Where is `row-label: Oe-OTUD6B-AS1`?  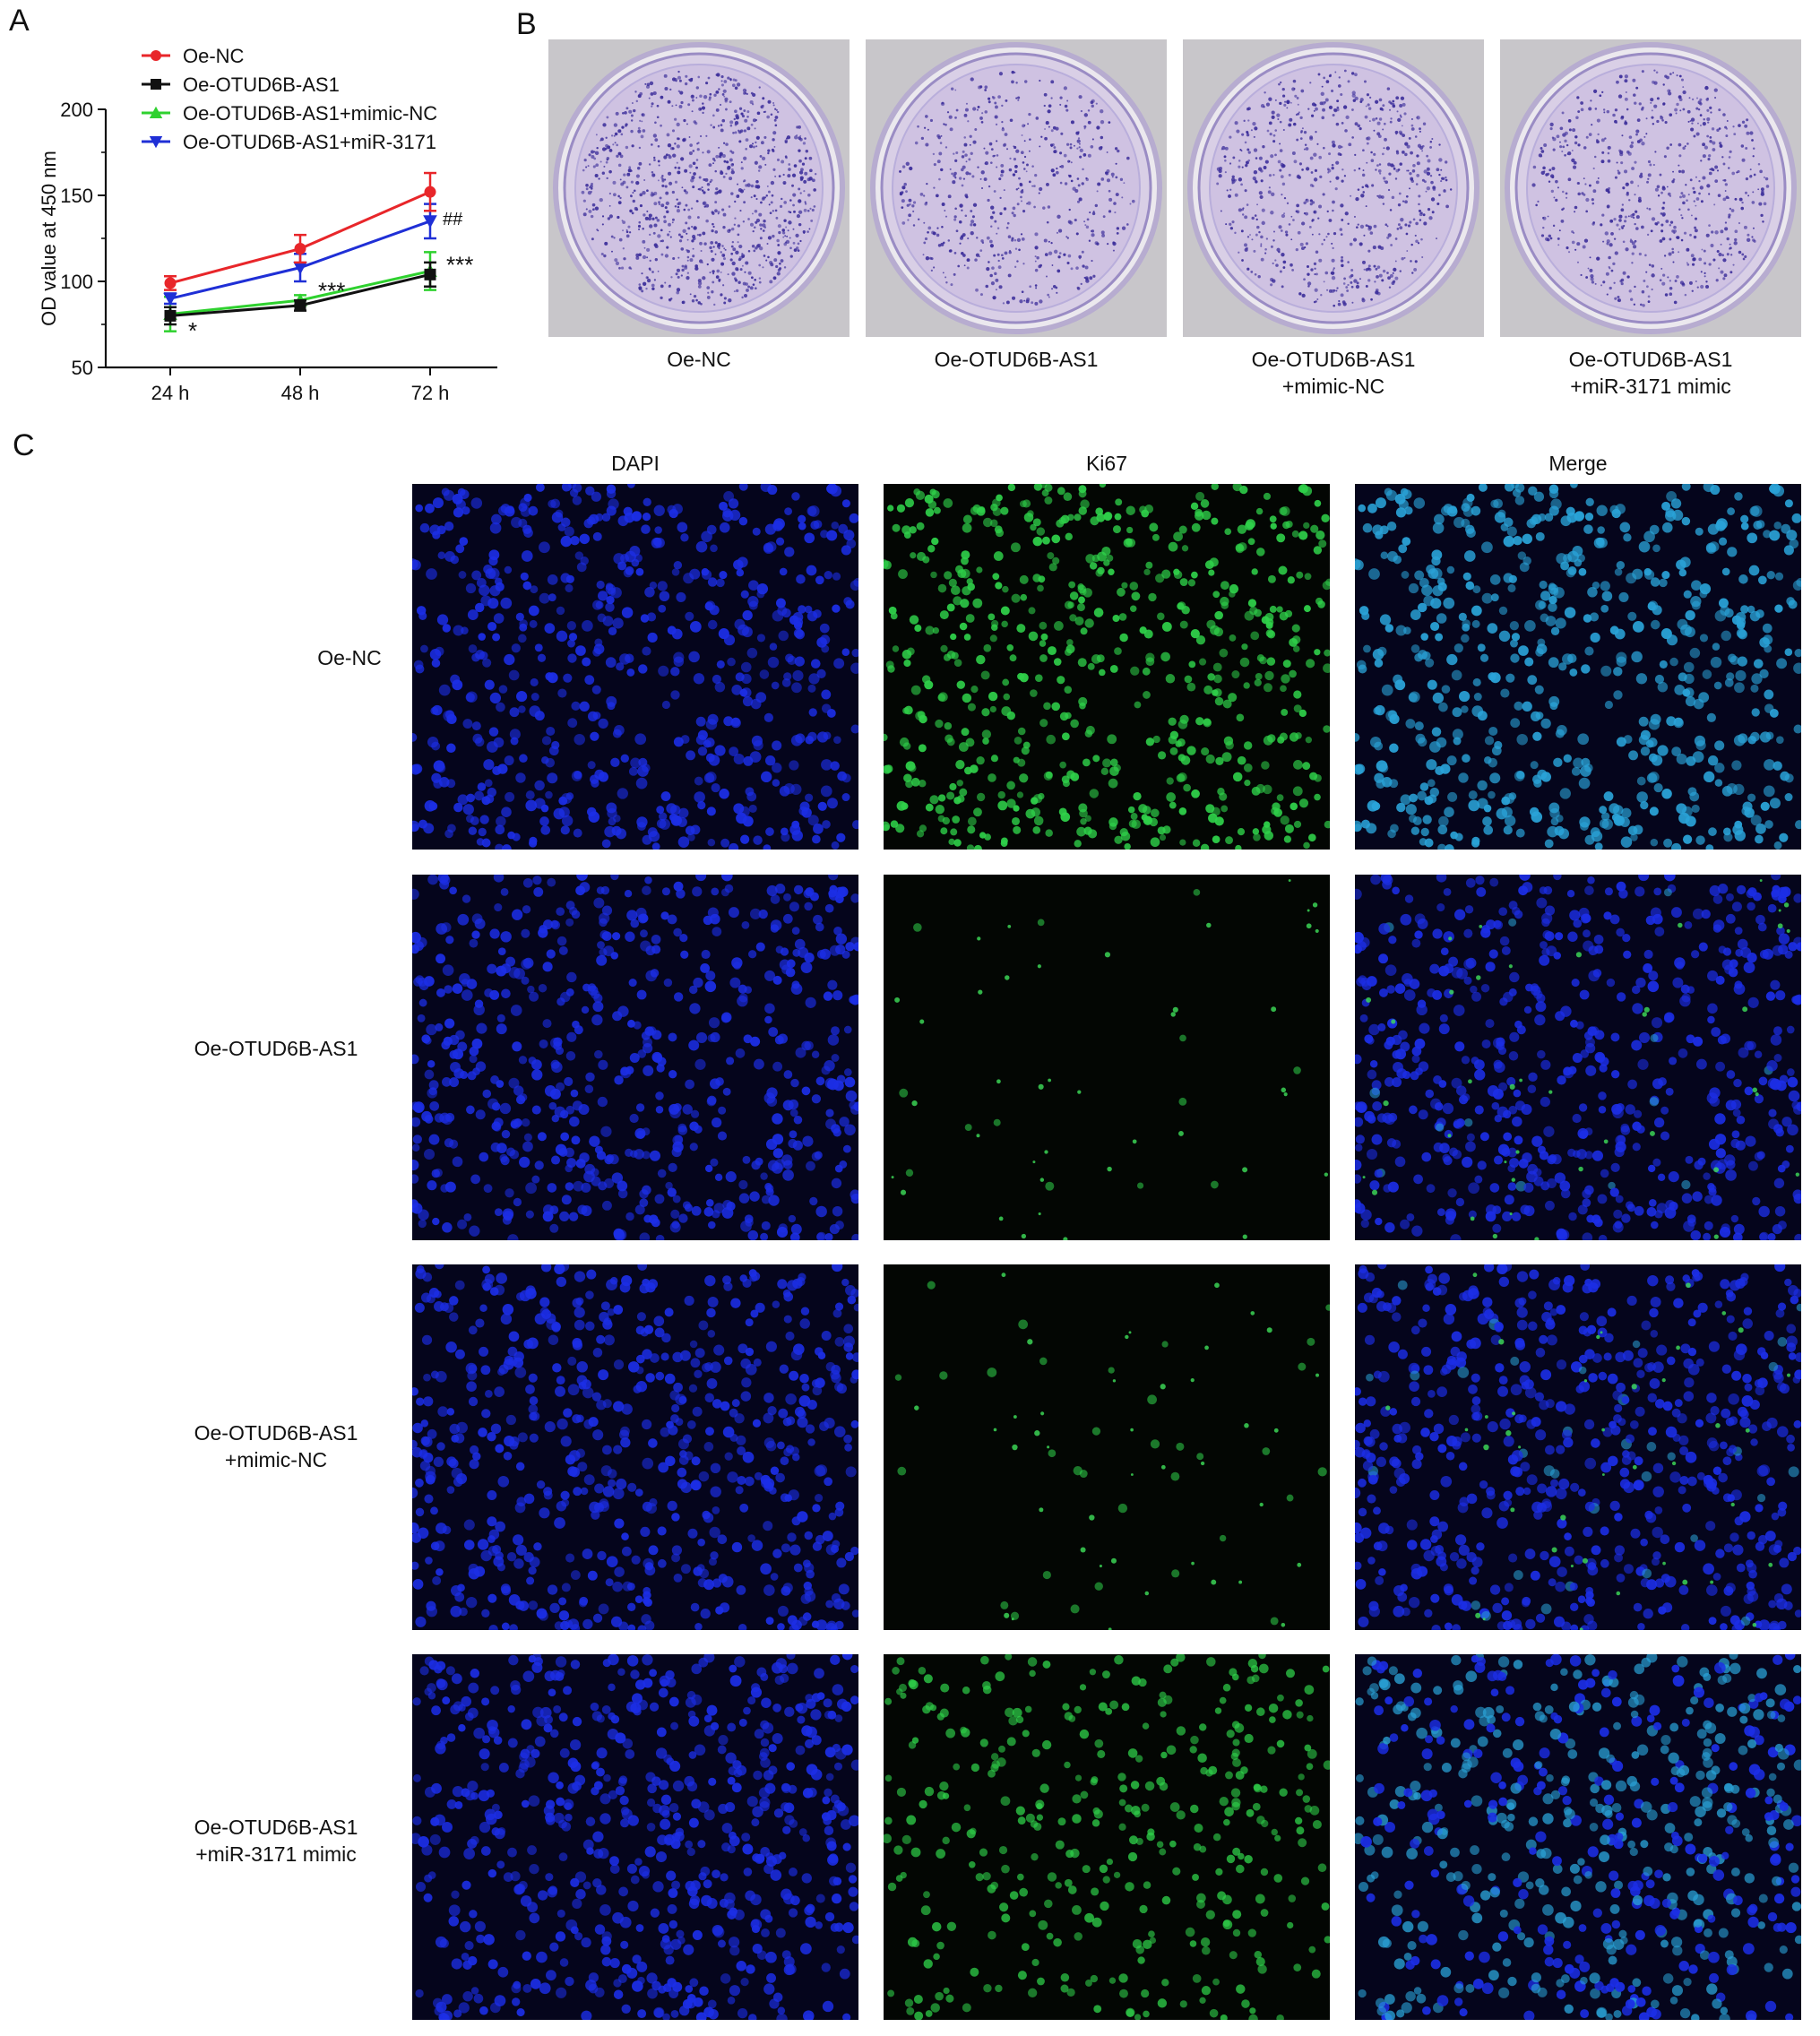 row-label: Oe-OTUD6B-AS1 is located at coordinates (276, 1048).